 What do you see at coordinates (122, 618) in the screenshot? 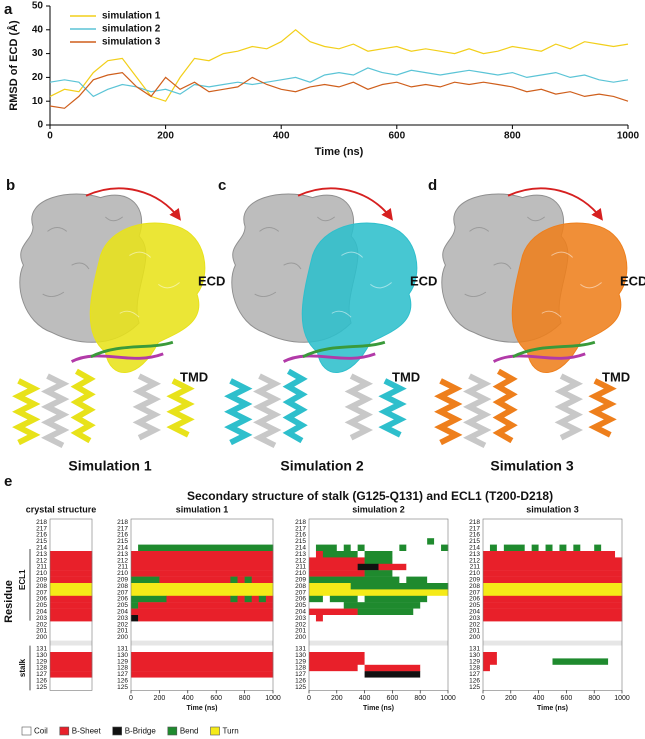
I see `residue-label: 203` at bounding box center [122, 618].